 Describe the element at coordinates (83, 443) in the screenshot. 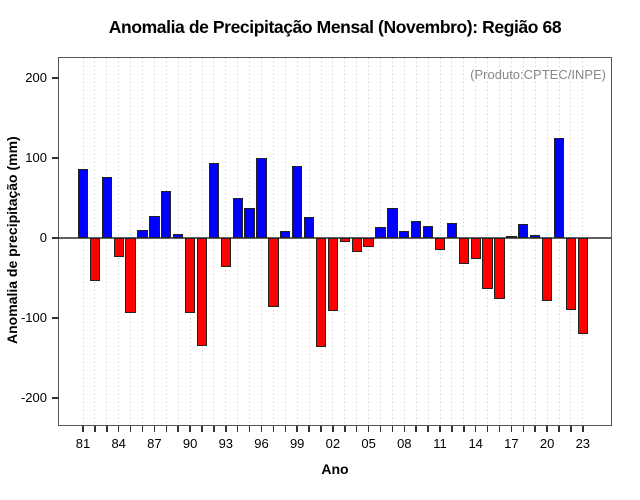

I see `x-tick-label-1981: 81` at that location.